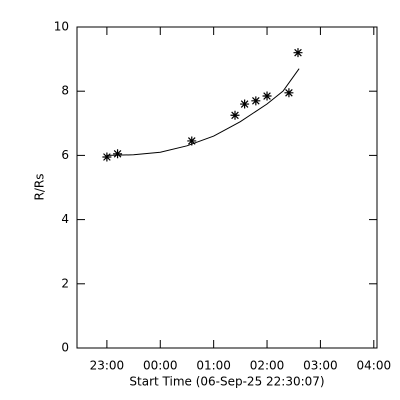 This screenshot has width=400, height=400. I want to click on y-tick-label: 6, so click(65, 155).